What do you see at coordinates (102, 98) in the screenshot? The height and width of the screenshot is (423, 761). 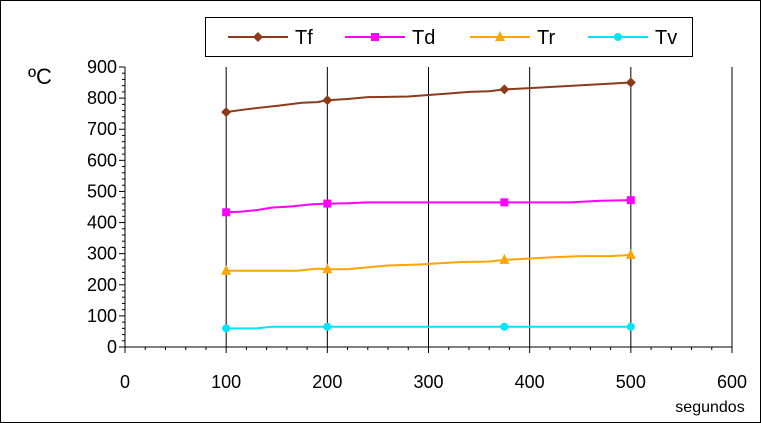 I see `y-tick-label-800: 800` at bounding box center [102, 98].